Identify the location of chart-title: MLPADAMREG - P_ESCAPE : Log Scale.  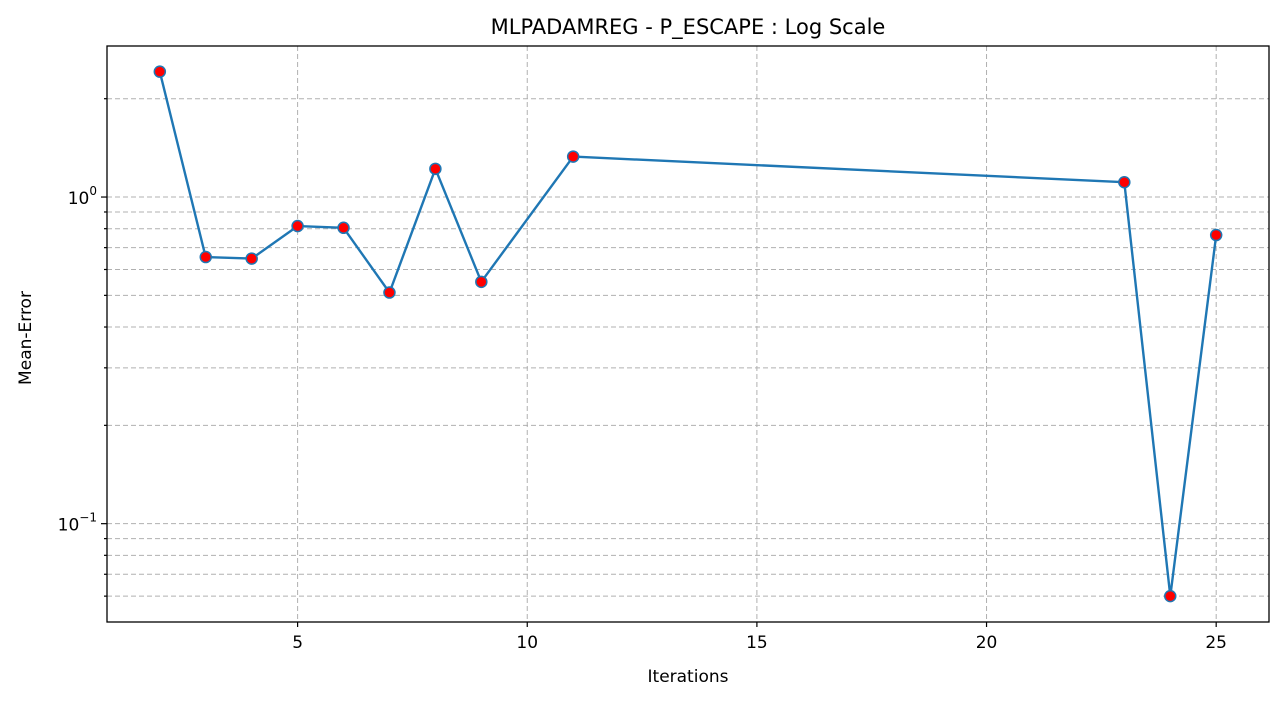
(688, 27).